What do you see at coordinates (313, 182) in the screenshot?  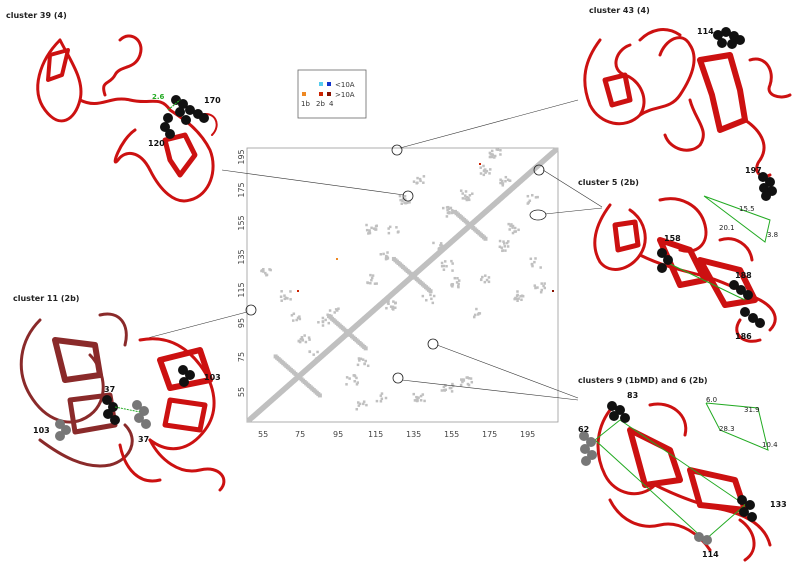 I see `leader-c39` at bounding box center [313, 182].